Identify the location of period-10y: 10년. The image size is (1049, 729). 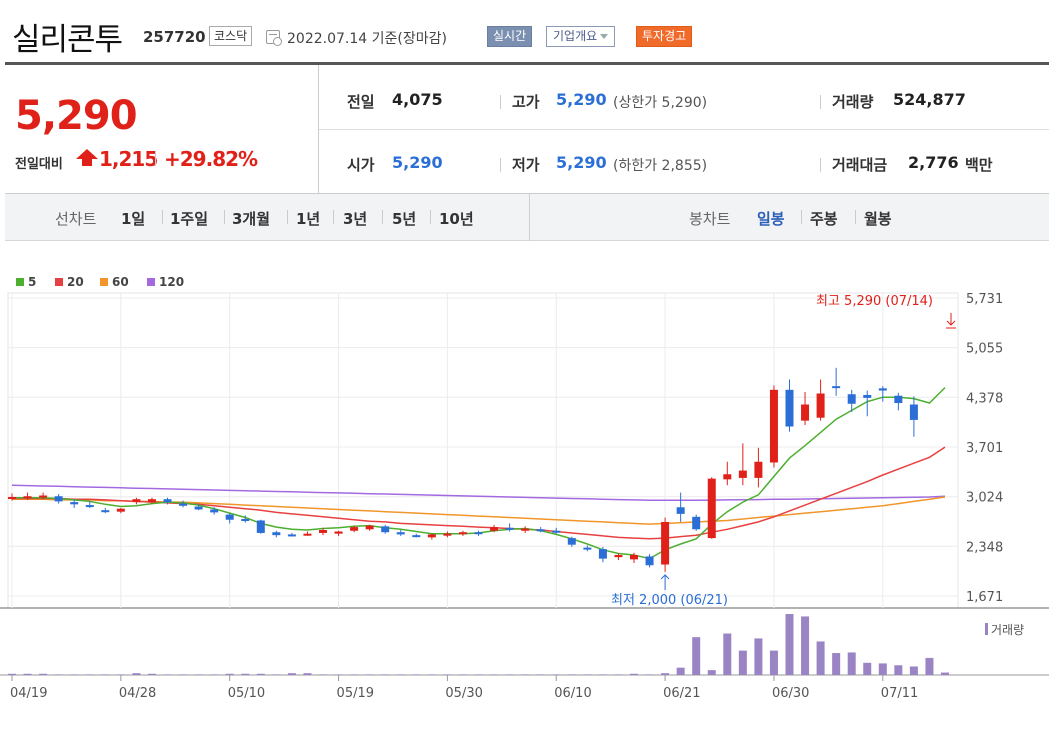
(456, 219).